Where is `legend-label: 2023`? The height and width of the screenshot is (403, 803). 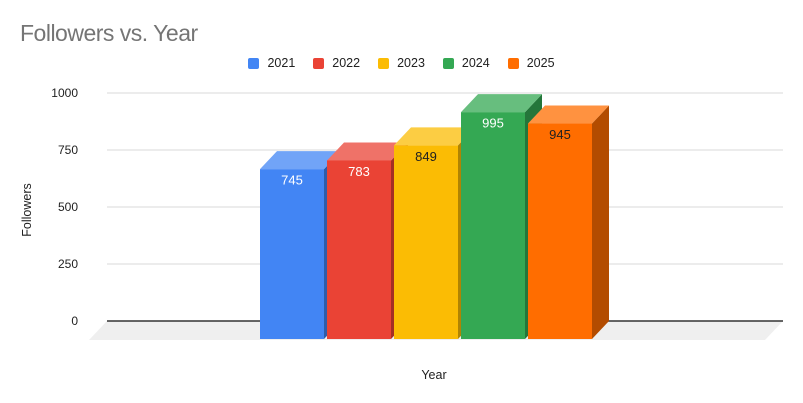
legend-label: 2023 is located at coordinates (411, 63).